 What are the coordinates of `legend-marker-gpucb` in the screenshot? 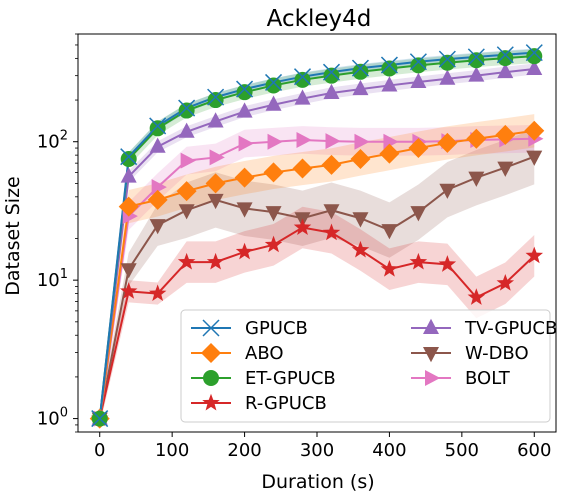 It's located at (211, 328).